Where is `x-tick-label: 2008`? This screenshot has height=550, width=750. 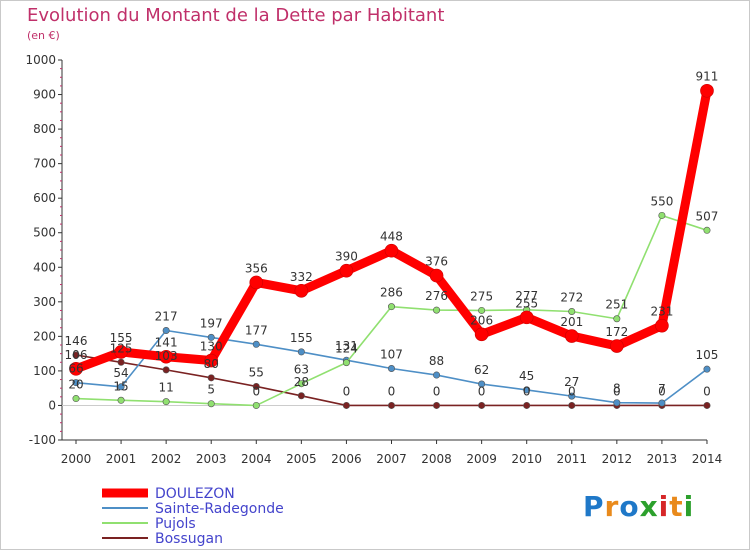
x-tick-label: 2008 is located at coordinates (436, 459).